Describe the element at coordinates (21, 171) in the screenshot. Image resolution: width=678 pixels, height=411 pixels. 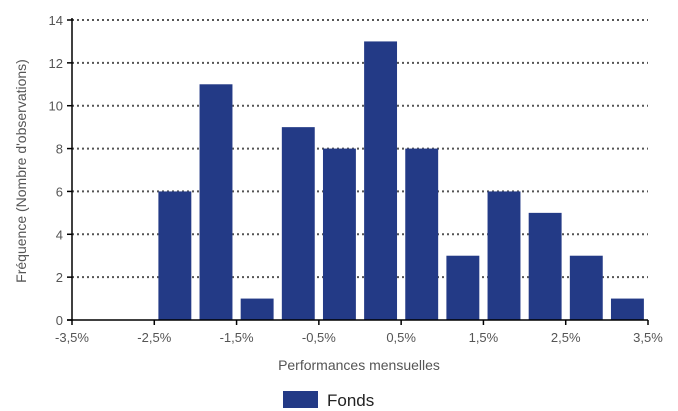
I see `y-axis-title: Fréquence (Nombre d'observations)` at that location.